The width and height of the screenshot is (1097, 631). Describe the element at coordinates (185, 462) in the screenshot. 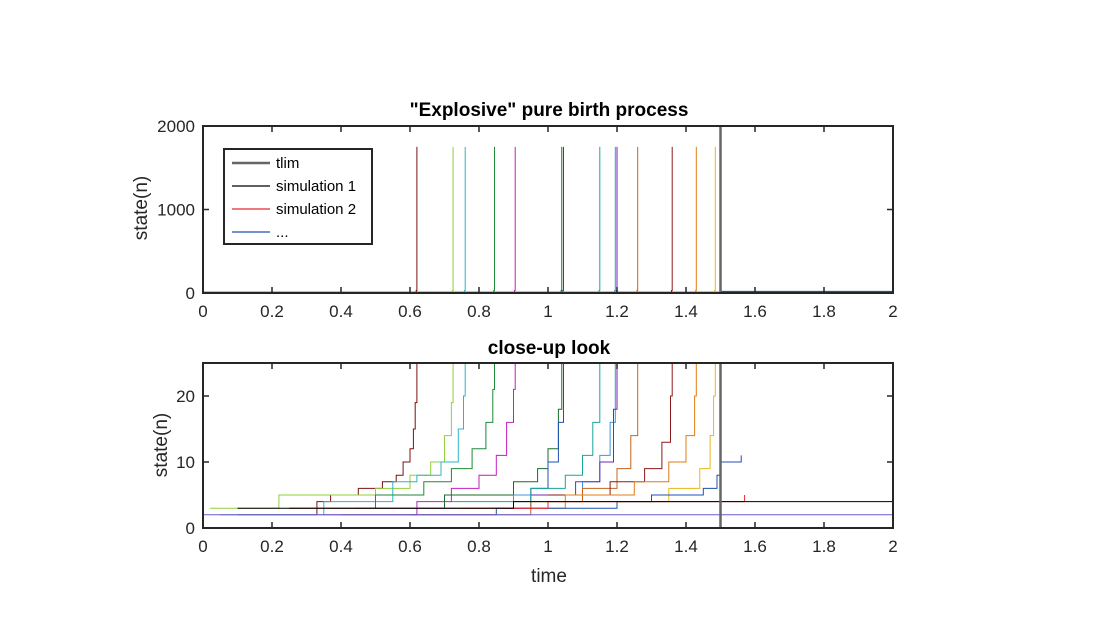

I see `y-tick-label: 10` at that location.